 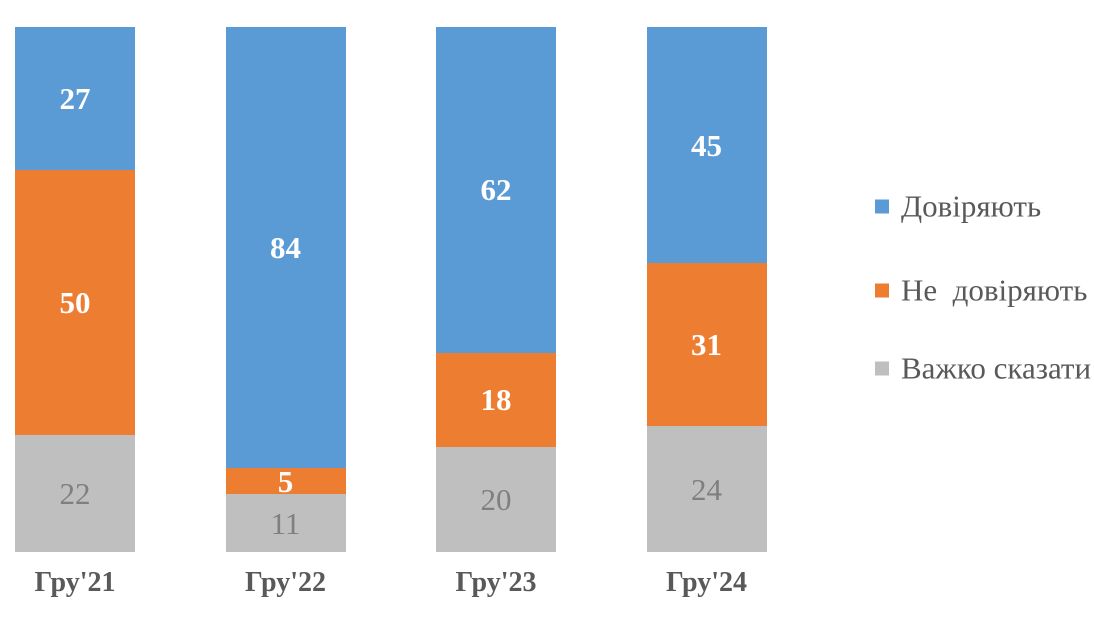 I want to click on legend-label-hard-to-say: Важко сказати, so click(x=996, y=368).